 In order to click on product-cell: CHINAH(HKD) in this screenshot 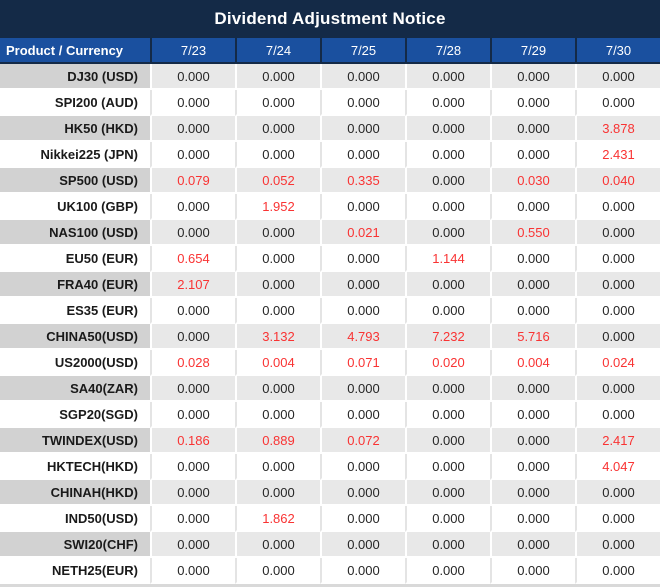, I will do `click(75, 493)`.